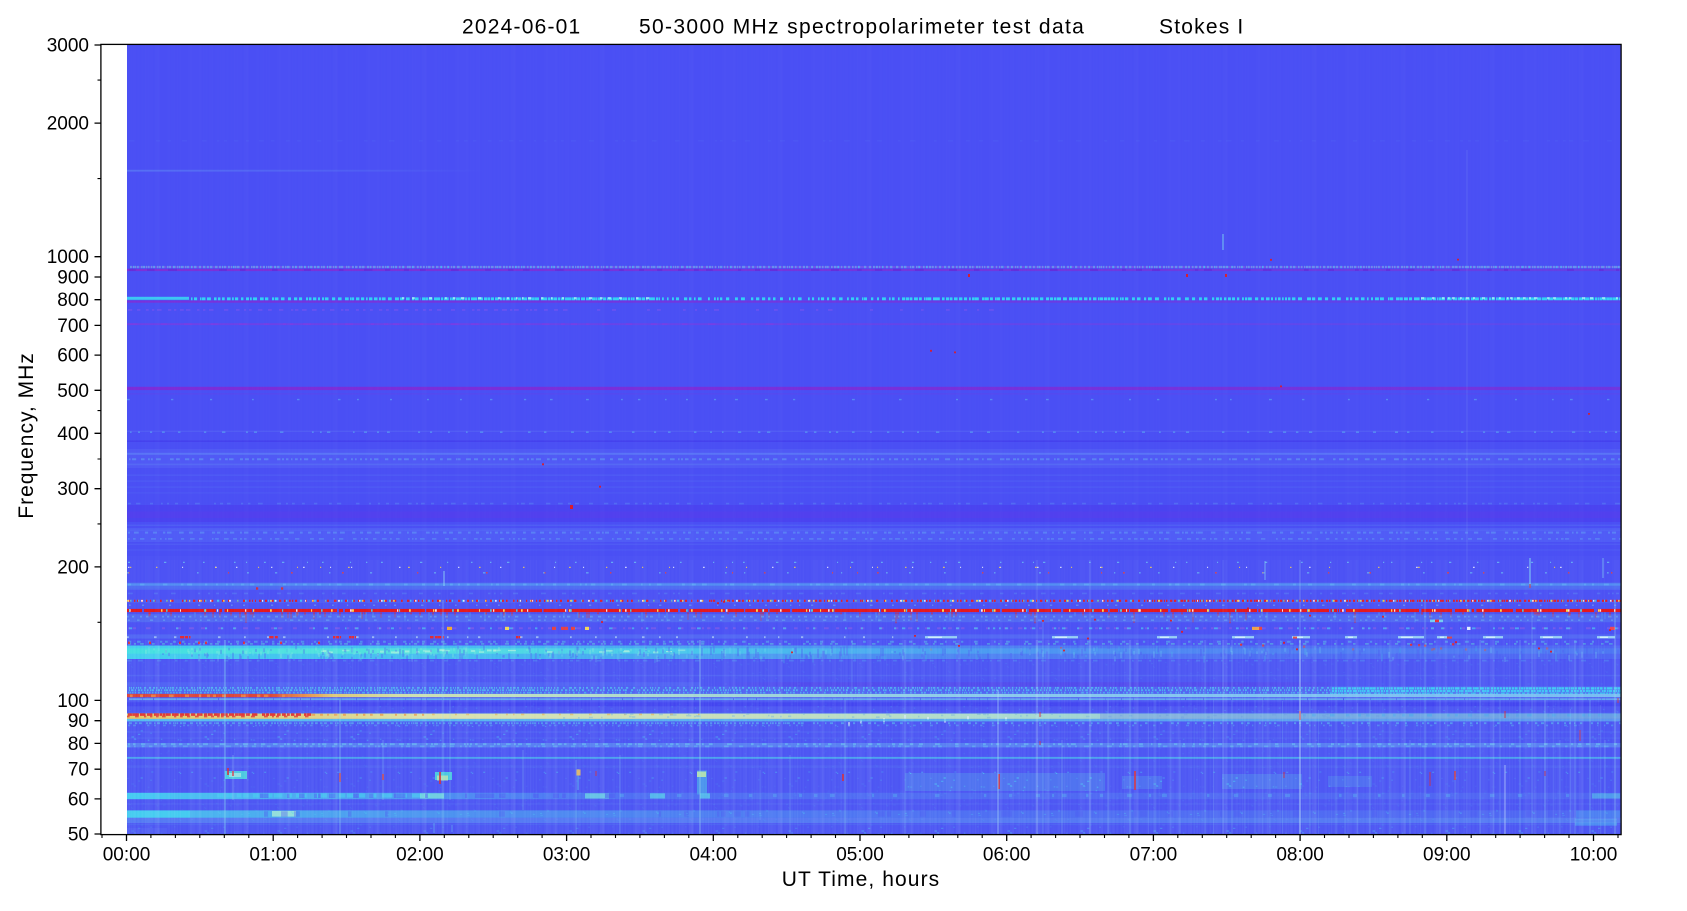 The width and height of the screenshot is (1687, 911). Describe the element at coordinates (1594, 855) in the screenshot. I see `svg-text: 10:00` at that location.